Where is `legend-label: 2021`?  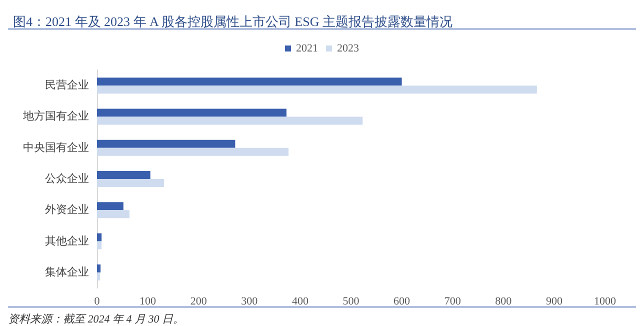
legend-label: 2021 is located at coordinates (307, 48).